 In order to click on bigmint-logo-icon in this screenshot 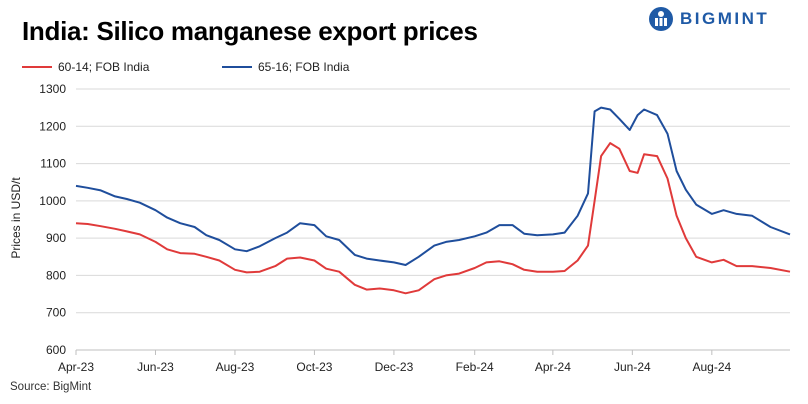, I will do `click(661, 19)`.